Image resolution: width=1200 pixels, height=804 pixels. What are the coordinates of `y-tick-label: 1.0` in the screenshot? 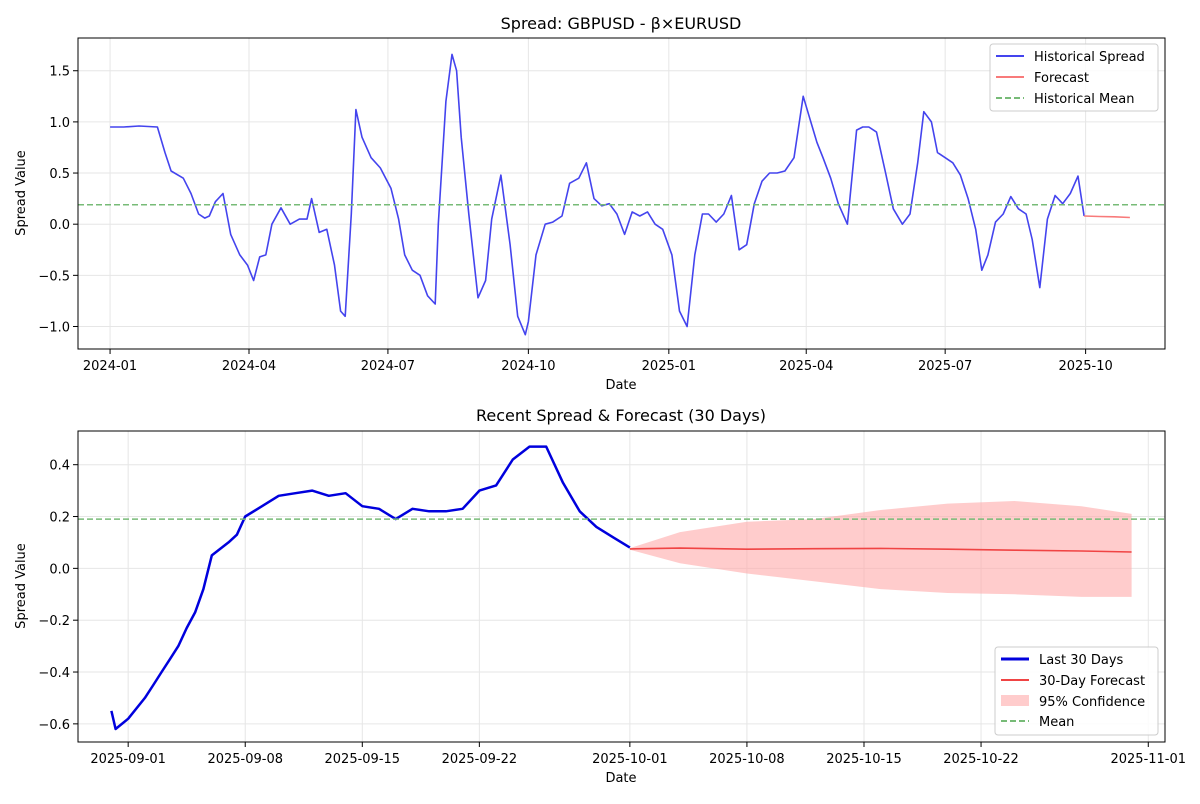 It's located at (59, 123).